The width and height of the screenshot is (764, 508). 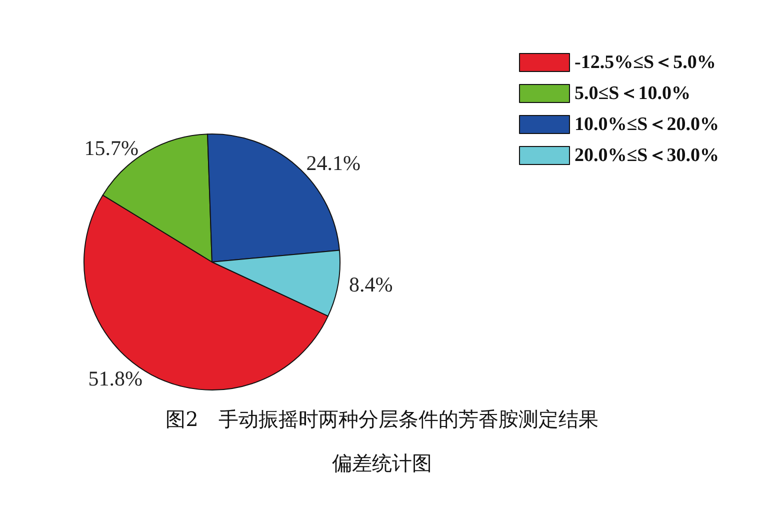 I want to click on data-label: 15.7%, so click(x=111, y=148).